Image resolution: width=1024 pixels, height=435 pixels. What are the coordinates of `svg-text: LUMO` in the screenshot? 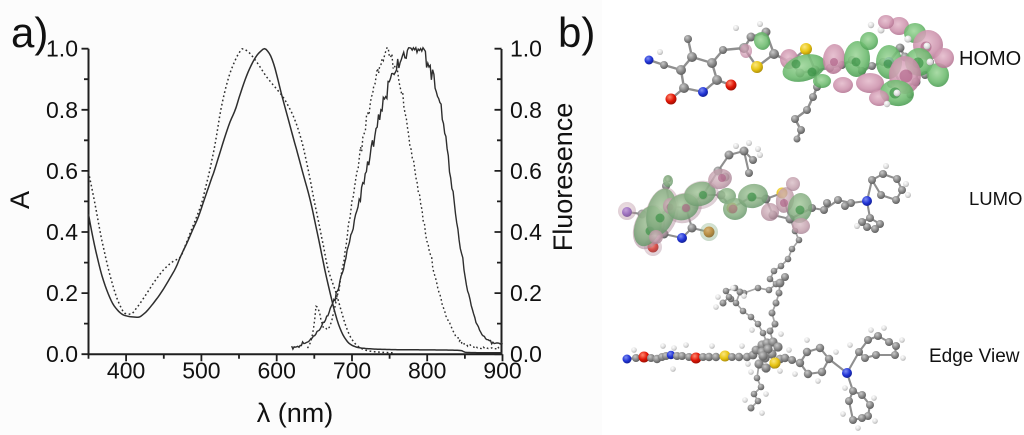 It's located at (995, 198).